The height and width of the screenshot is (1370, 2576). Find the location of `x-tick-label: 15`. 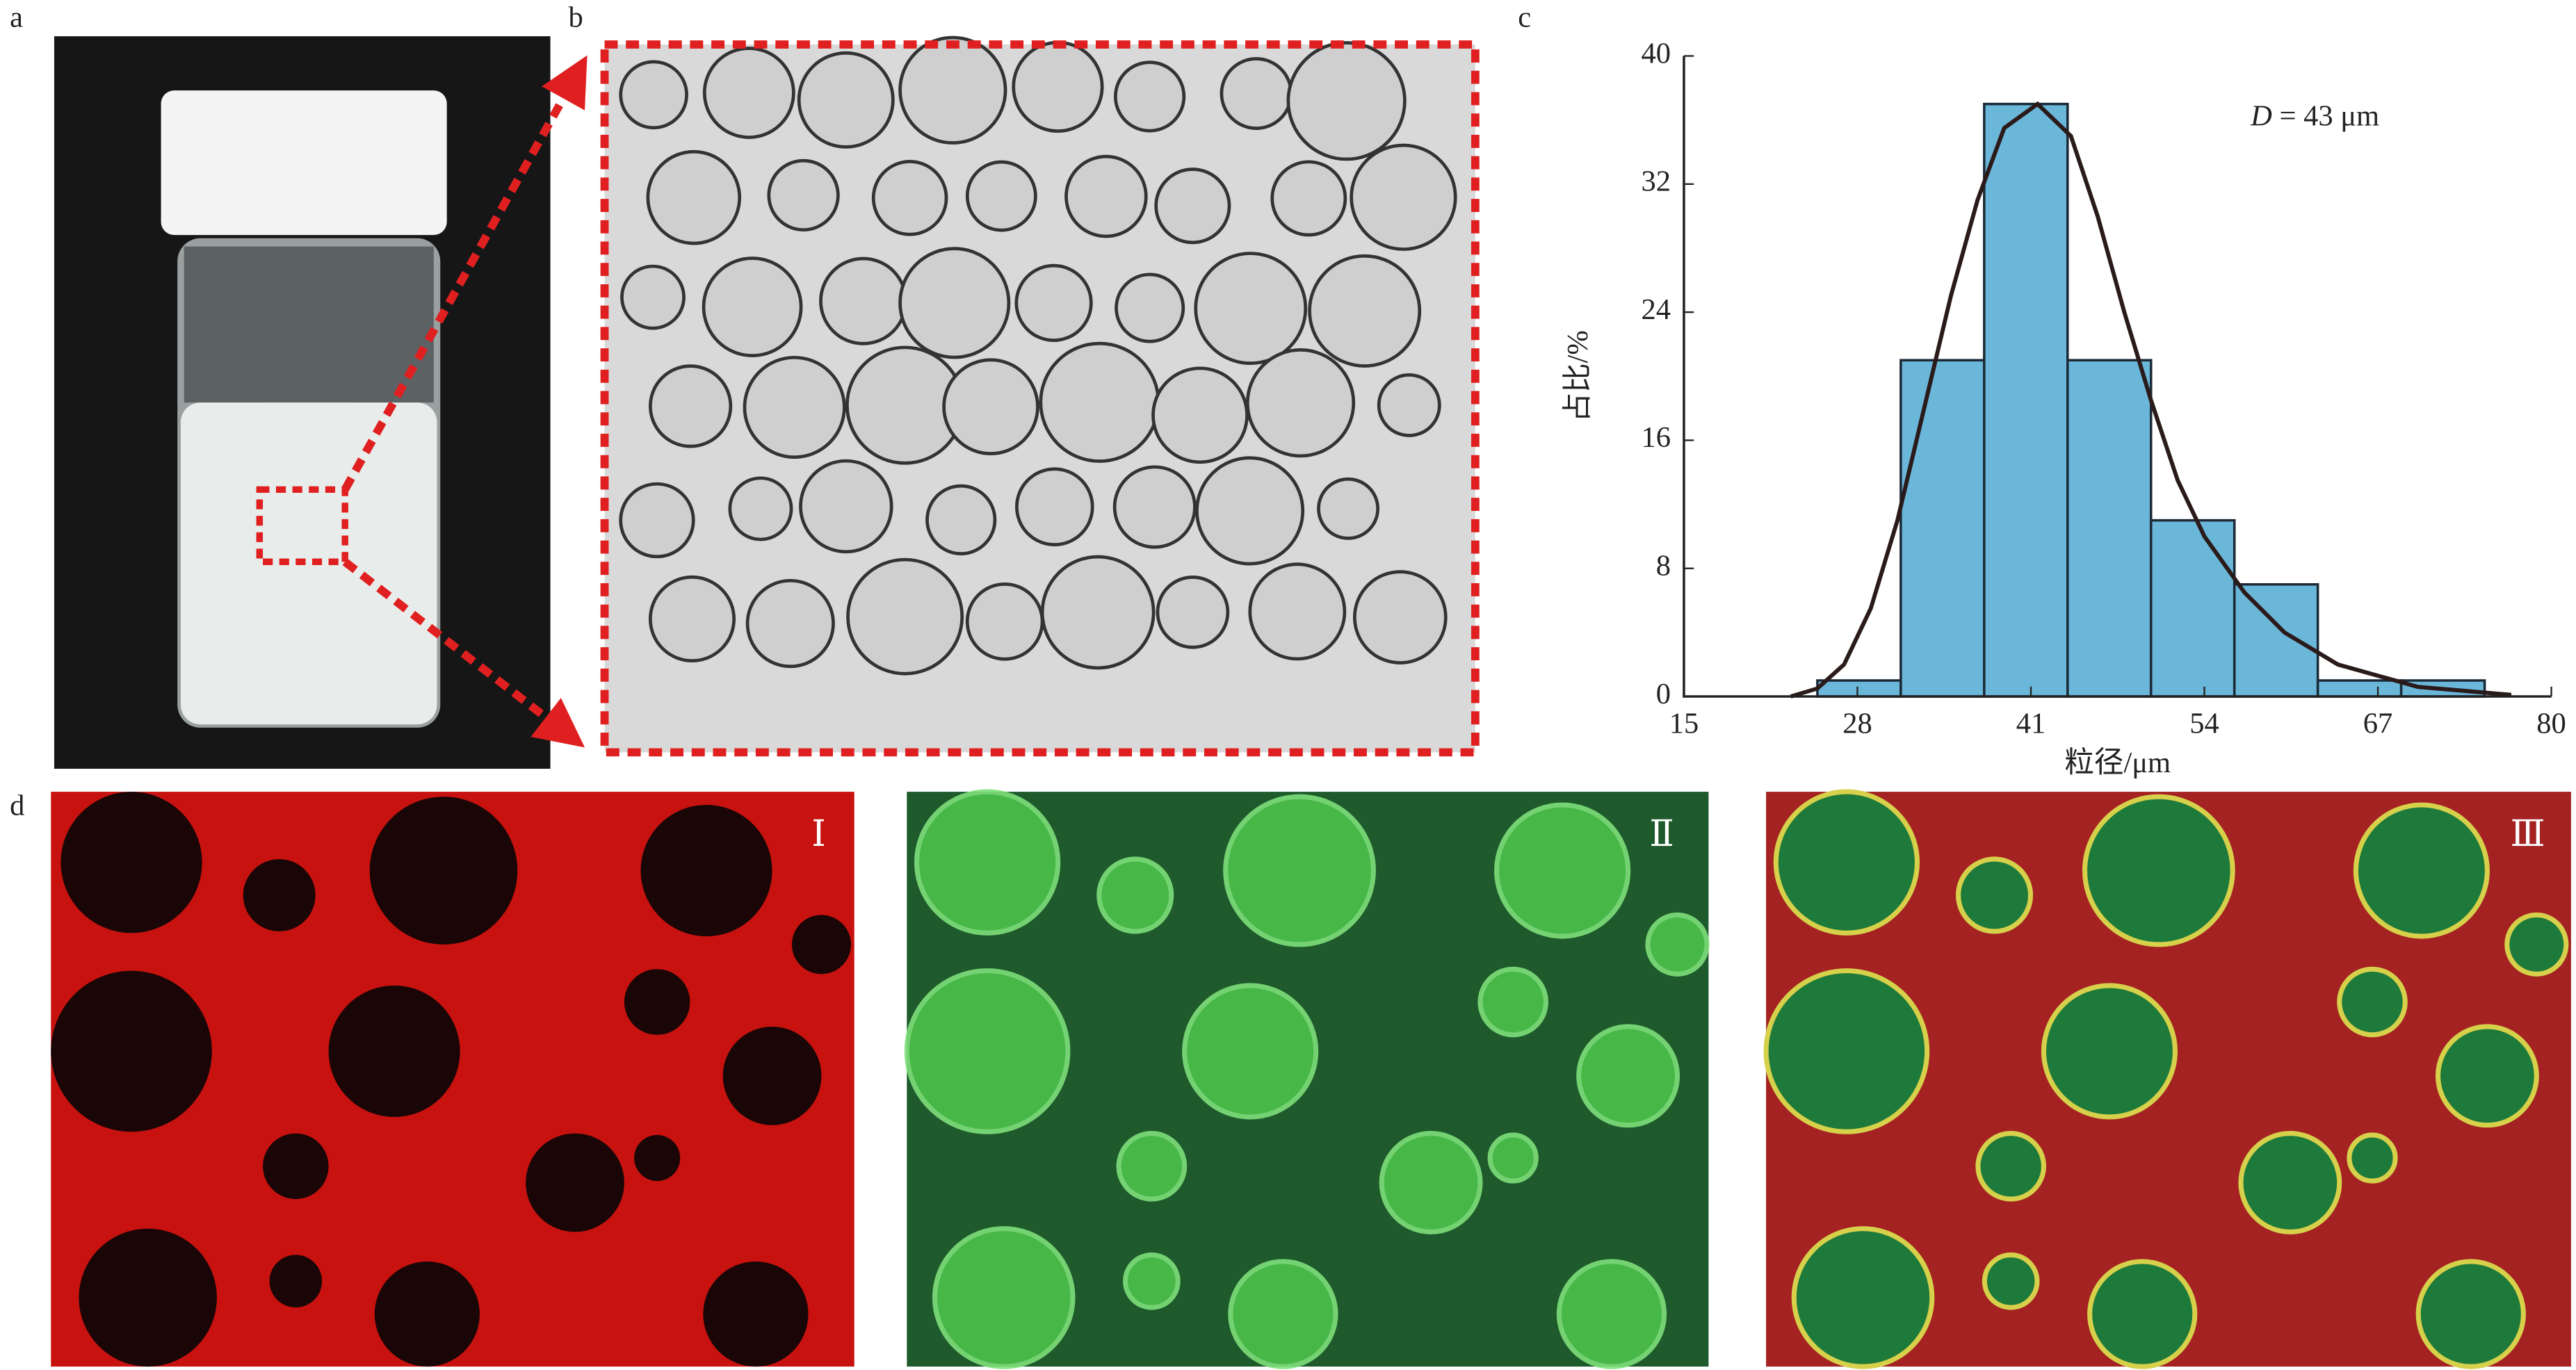

x-tick-label: 15 is located at coordinates (1684, 723).